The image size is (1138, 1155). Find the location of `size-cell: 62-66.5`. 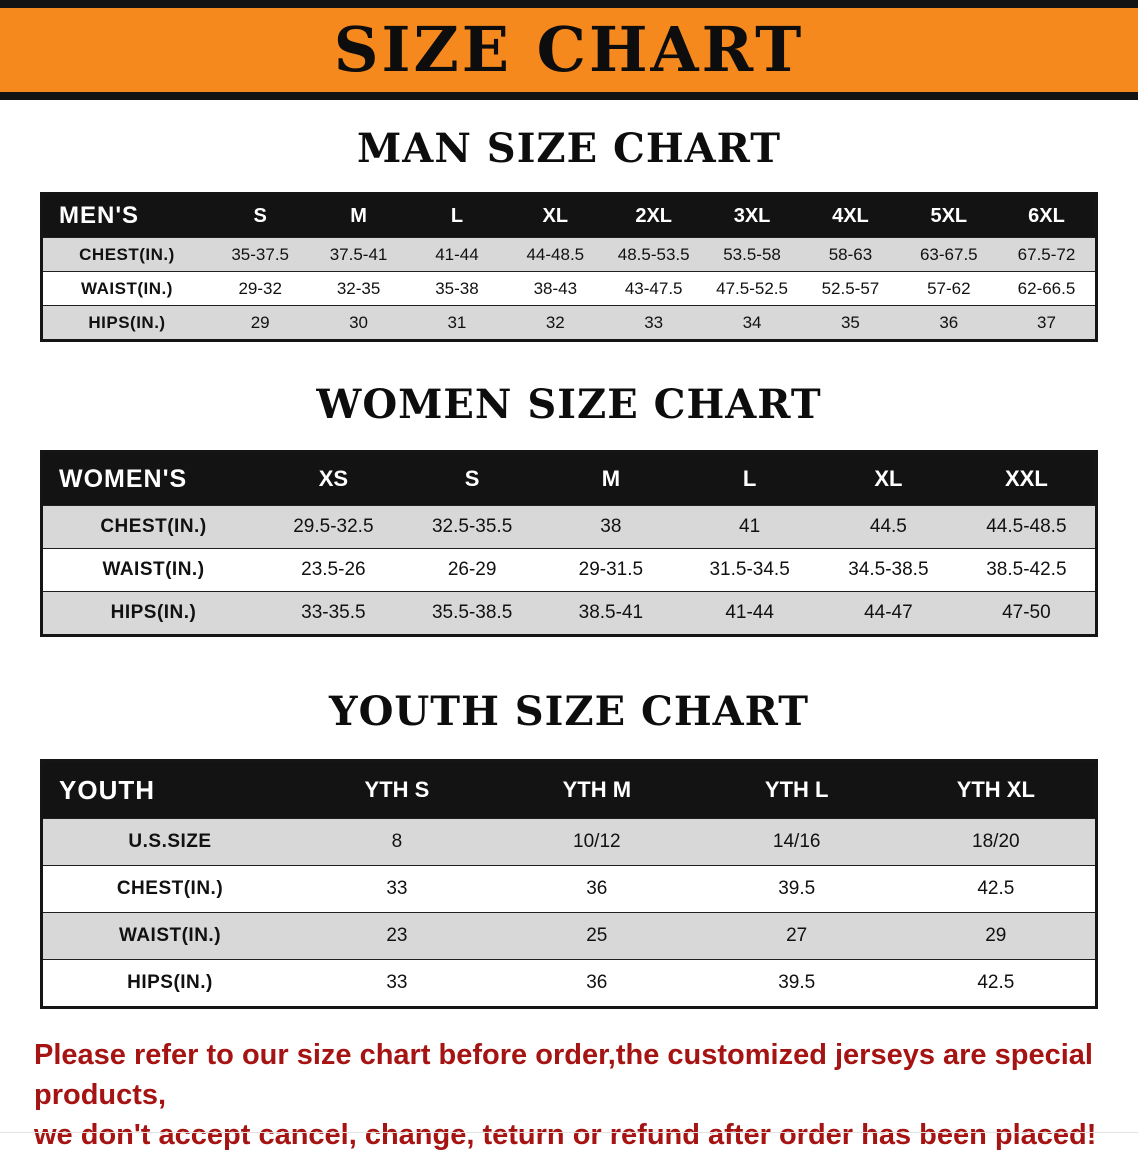

size-cell: 62-66.5 is located at coordinates (1047, 288).